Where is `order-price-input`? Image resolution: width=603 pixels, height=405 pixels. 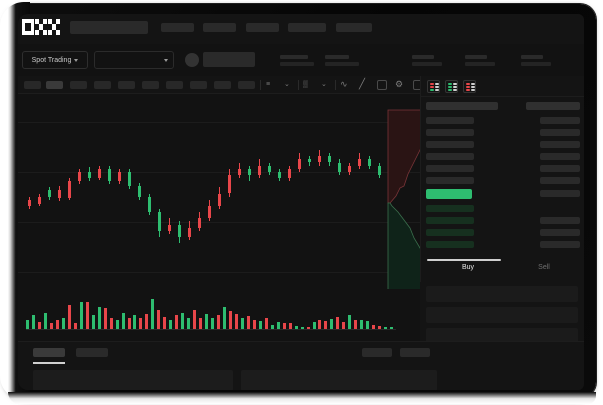
order-price-input is located at coordinates (502, 294).